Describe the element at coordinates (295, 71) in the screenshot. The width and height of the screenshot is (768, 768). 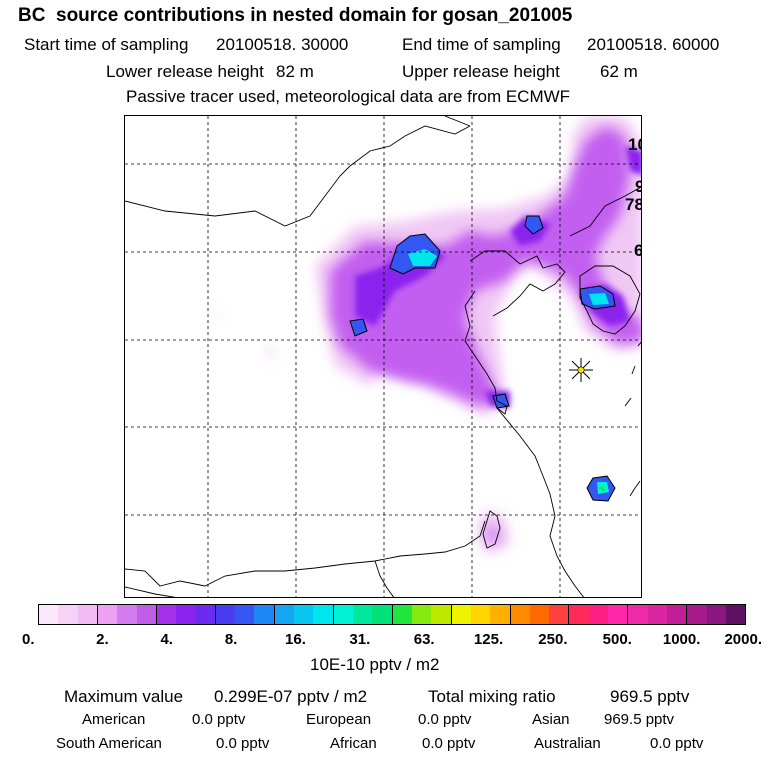
I see `lower-height-value: 82 m` at that location.